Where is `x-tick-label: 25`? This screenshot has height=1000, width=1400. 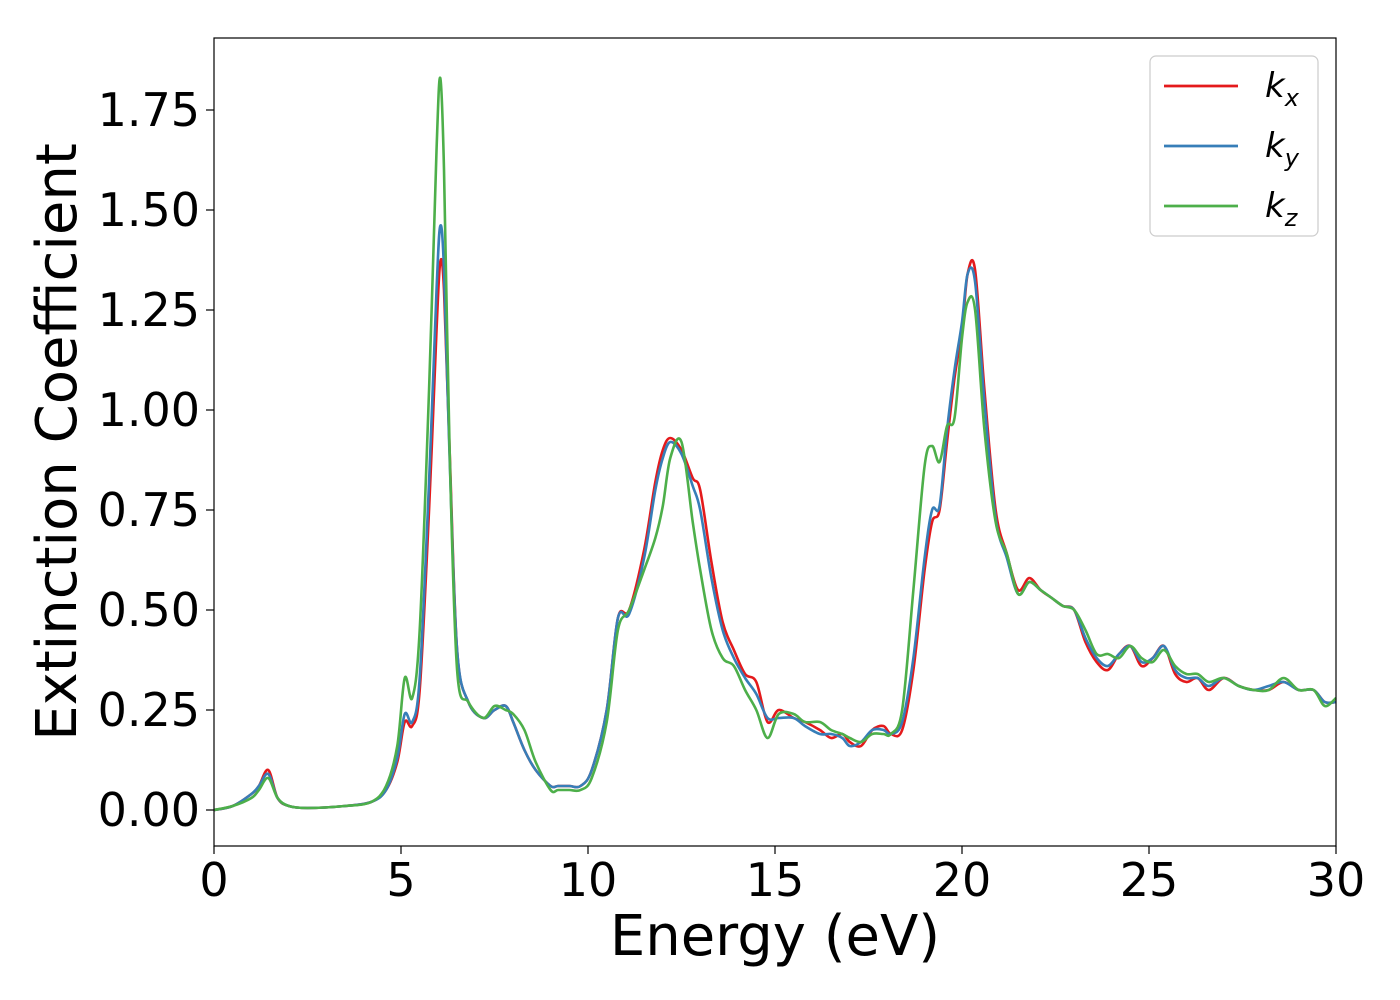 x-tick-label: 25 is located at coordinates (1149, 880).